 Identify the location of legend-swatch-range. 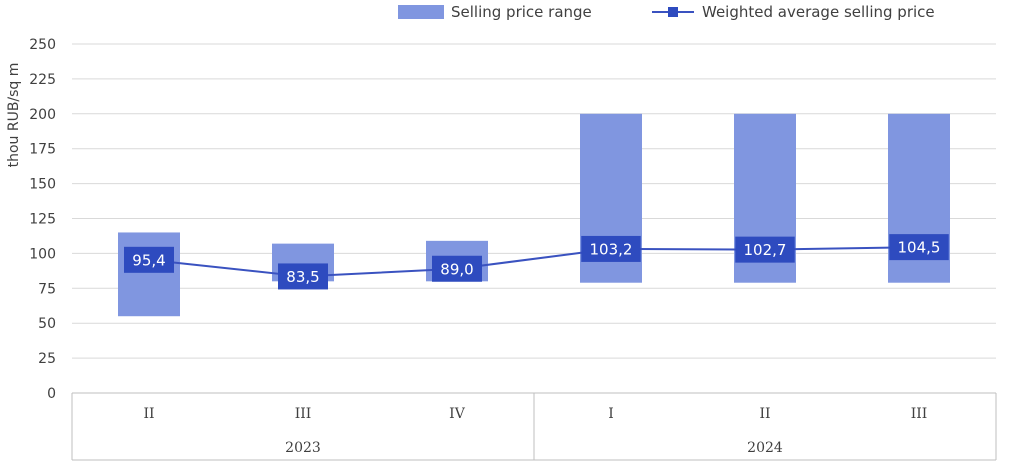
(421, 12).